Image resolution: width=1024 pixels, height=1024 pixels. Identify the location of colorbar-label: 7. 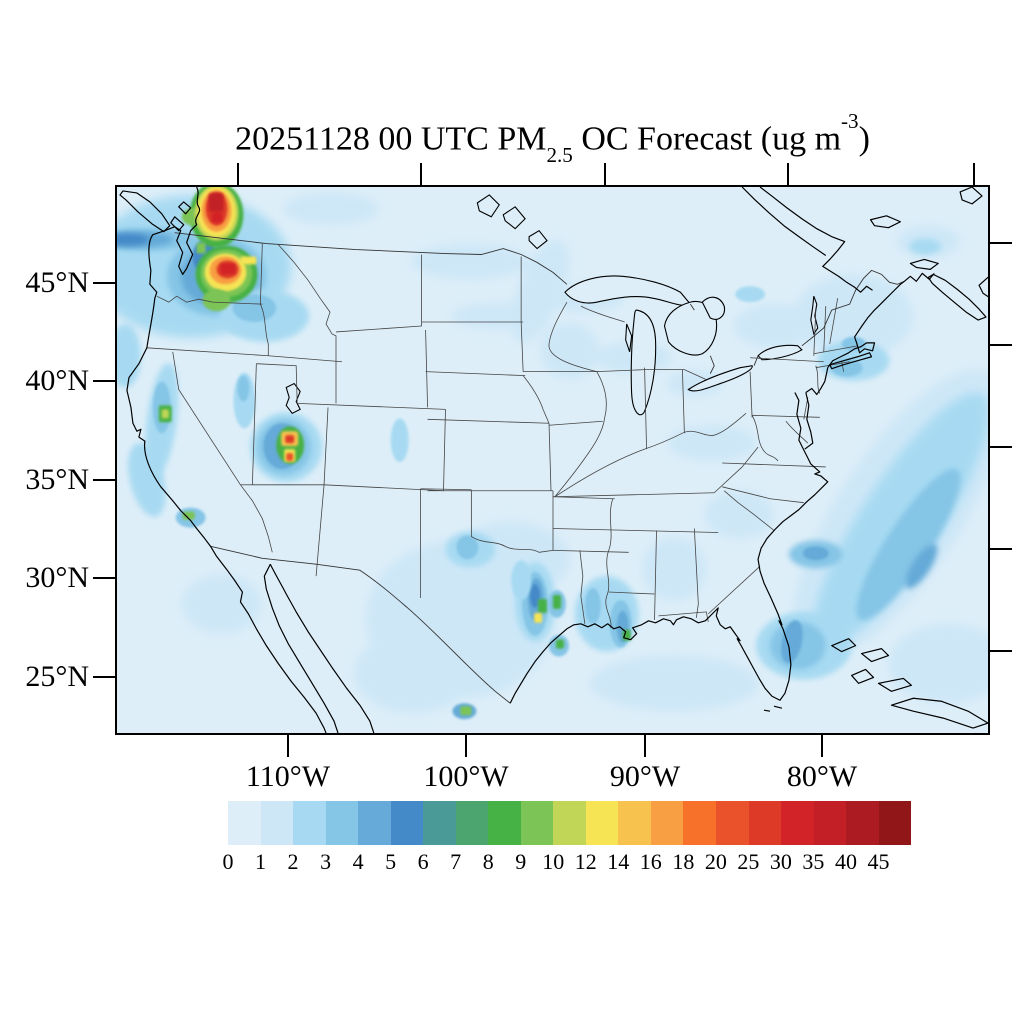
(456, 861).